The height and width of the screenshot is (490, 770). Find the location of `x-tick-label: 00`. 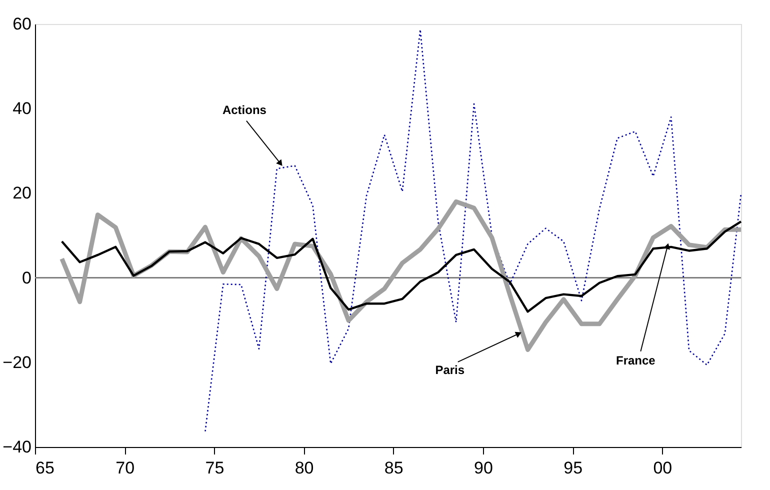

x-tick-label: 00 is located at coordinates (662, 468).